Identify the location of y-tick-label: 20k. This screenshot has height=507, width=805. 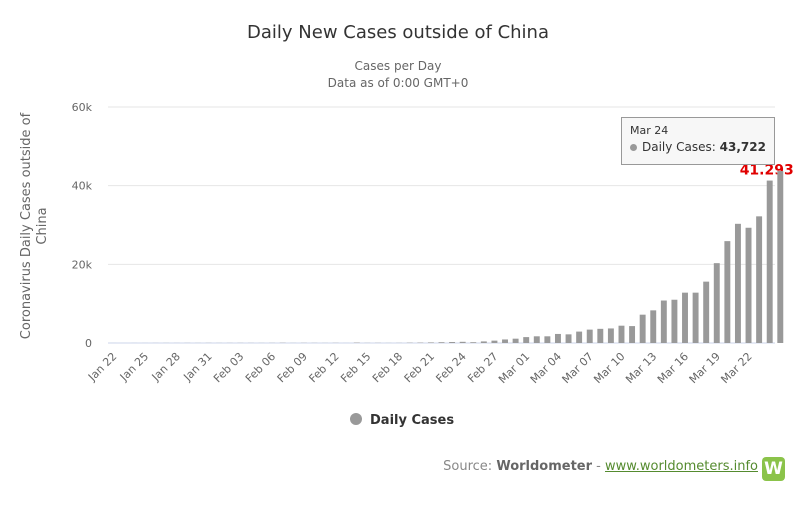
(82, 264).